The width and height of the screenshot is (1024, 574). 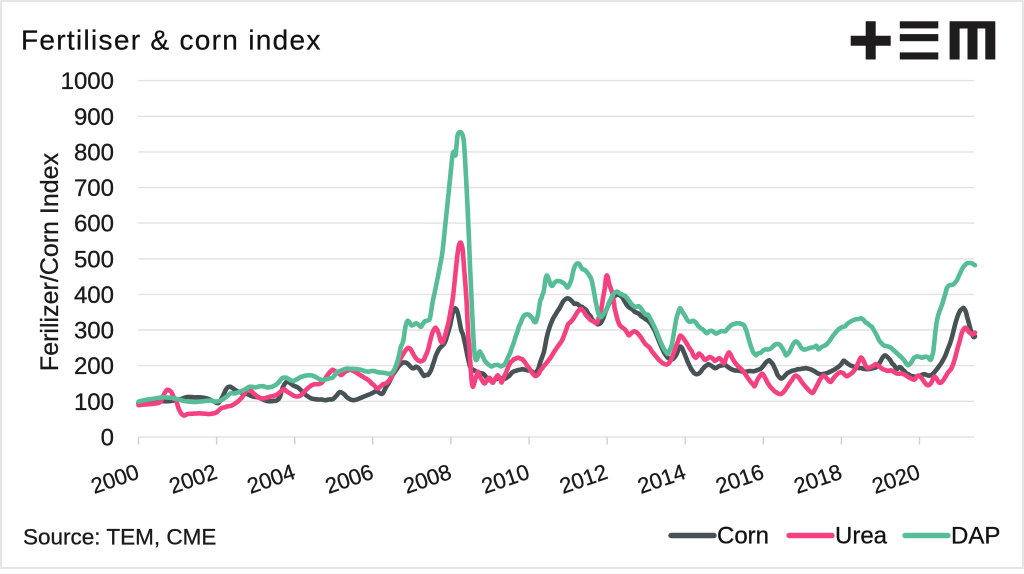 What do you see at coordinates (50, 261) in the screenshot?
I see `svg-text: Ferilizer/Corn Index` at bounding box center [50, 261].